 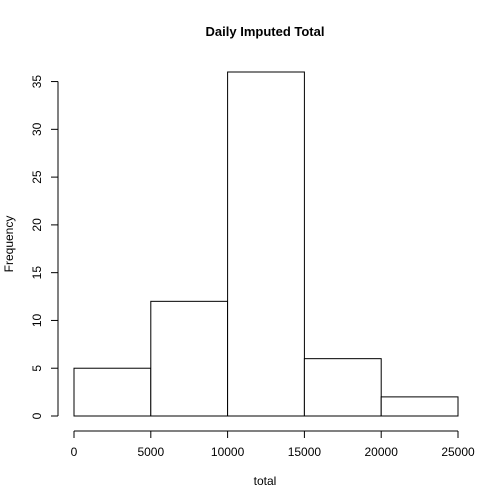 What do you see at coordinates (37, 82) in the screenshot?
I see `y-tick-label-7: 35` at bounding box center [37, 82].